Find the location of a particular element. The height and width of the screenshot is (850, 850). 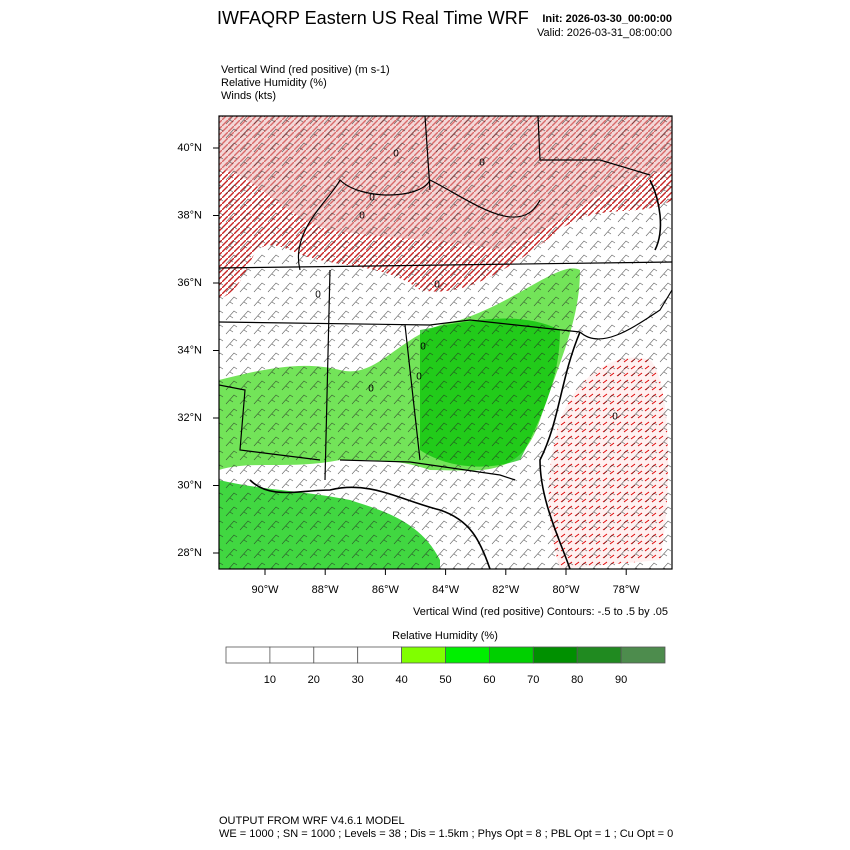

colorbar-label: 60 is located at coordinates (489, 680).